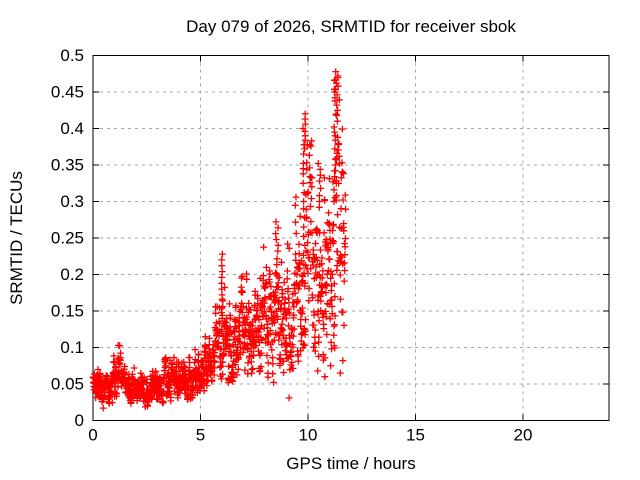  Describe the element at coordinates (72, 201) in the screenshot. I see `y-tick-label: 0.3` at that location.